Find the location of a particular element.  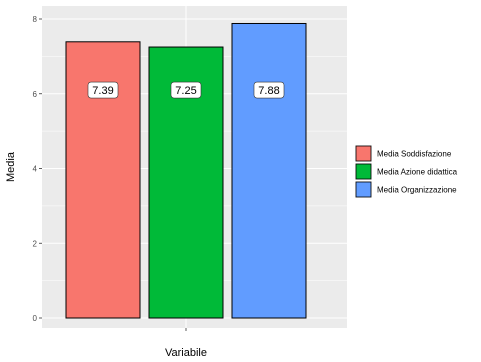

y-tick-label: 2 is located at coordinates (35, 243).